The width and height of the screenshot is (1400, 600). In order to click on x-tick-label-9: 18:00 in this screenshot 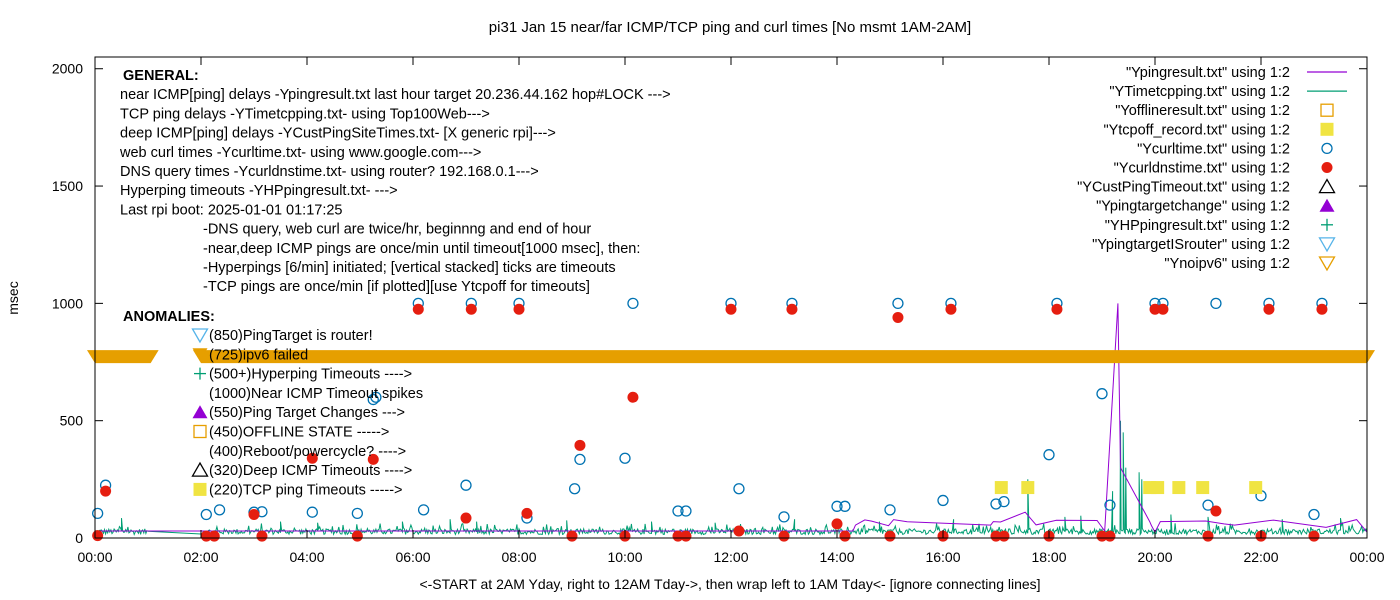, I will do `click(1048, 557)`.